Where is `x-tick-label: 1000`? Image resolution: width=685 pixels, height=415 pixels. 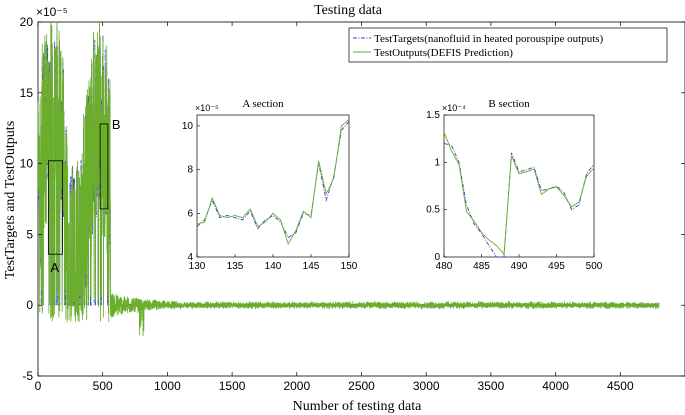
x-tick-label: 1000 is located at coordinates (167, 386).